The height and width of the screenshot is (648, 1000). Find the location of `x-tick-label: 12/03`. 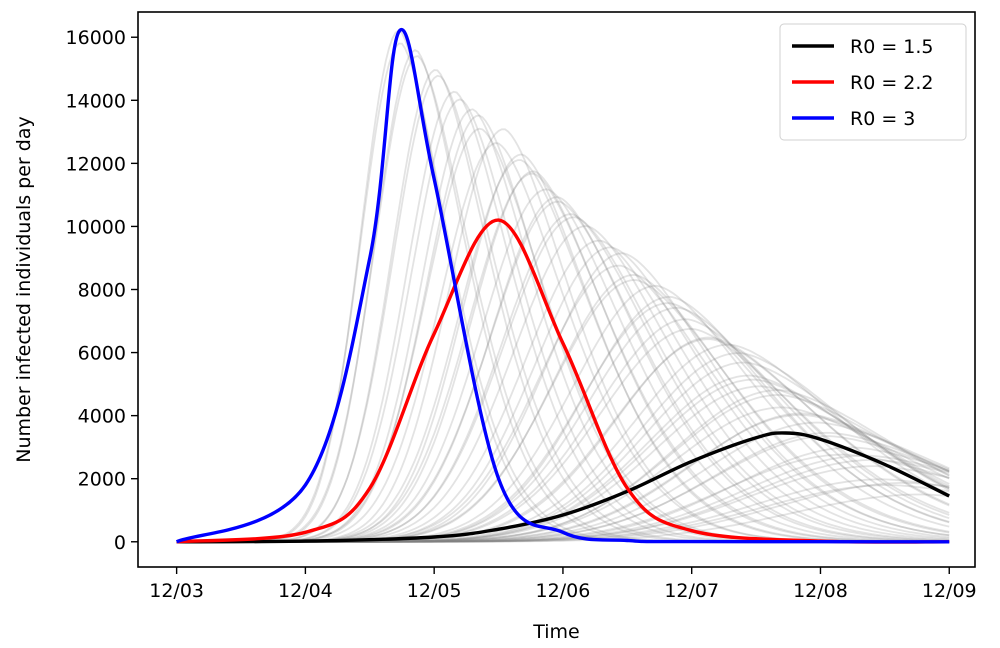

x-tick-label: 12/03 is located at coordinates (176, 591).